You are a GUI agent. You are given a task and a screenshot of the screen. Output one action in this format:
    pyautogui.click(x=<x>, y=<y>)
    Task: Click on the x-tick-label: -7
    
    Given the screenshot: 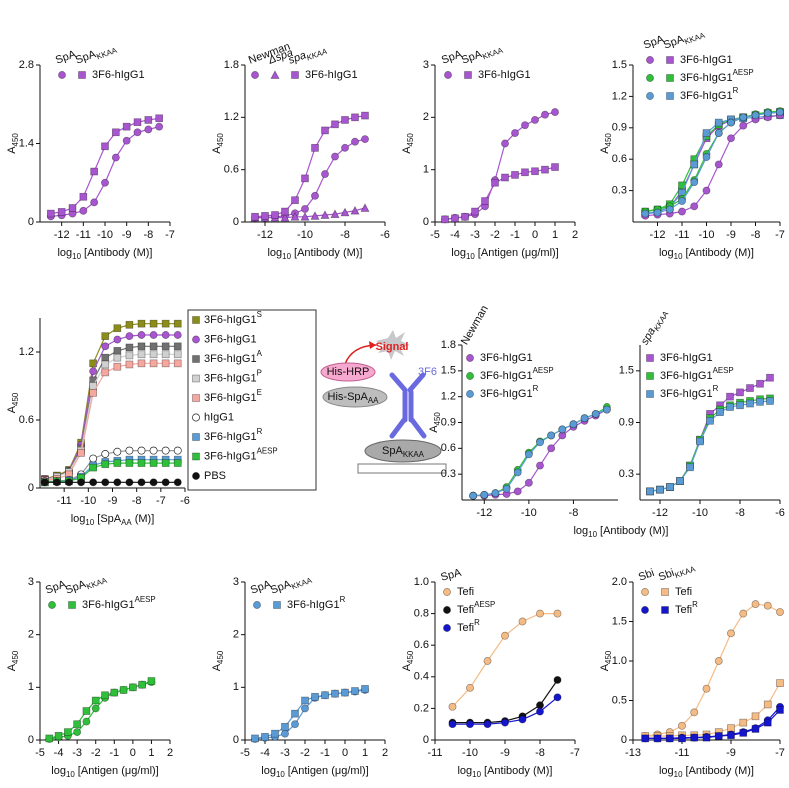 What is the action you would take?
    pyautogui.click(x=780, y=235)
    